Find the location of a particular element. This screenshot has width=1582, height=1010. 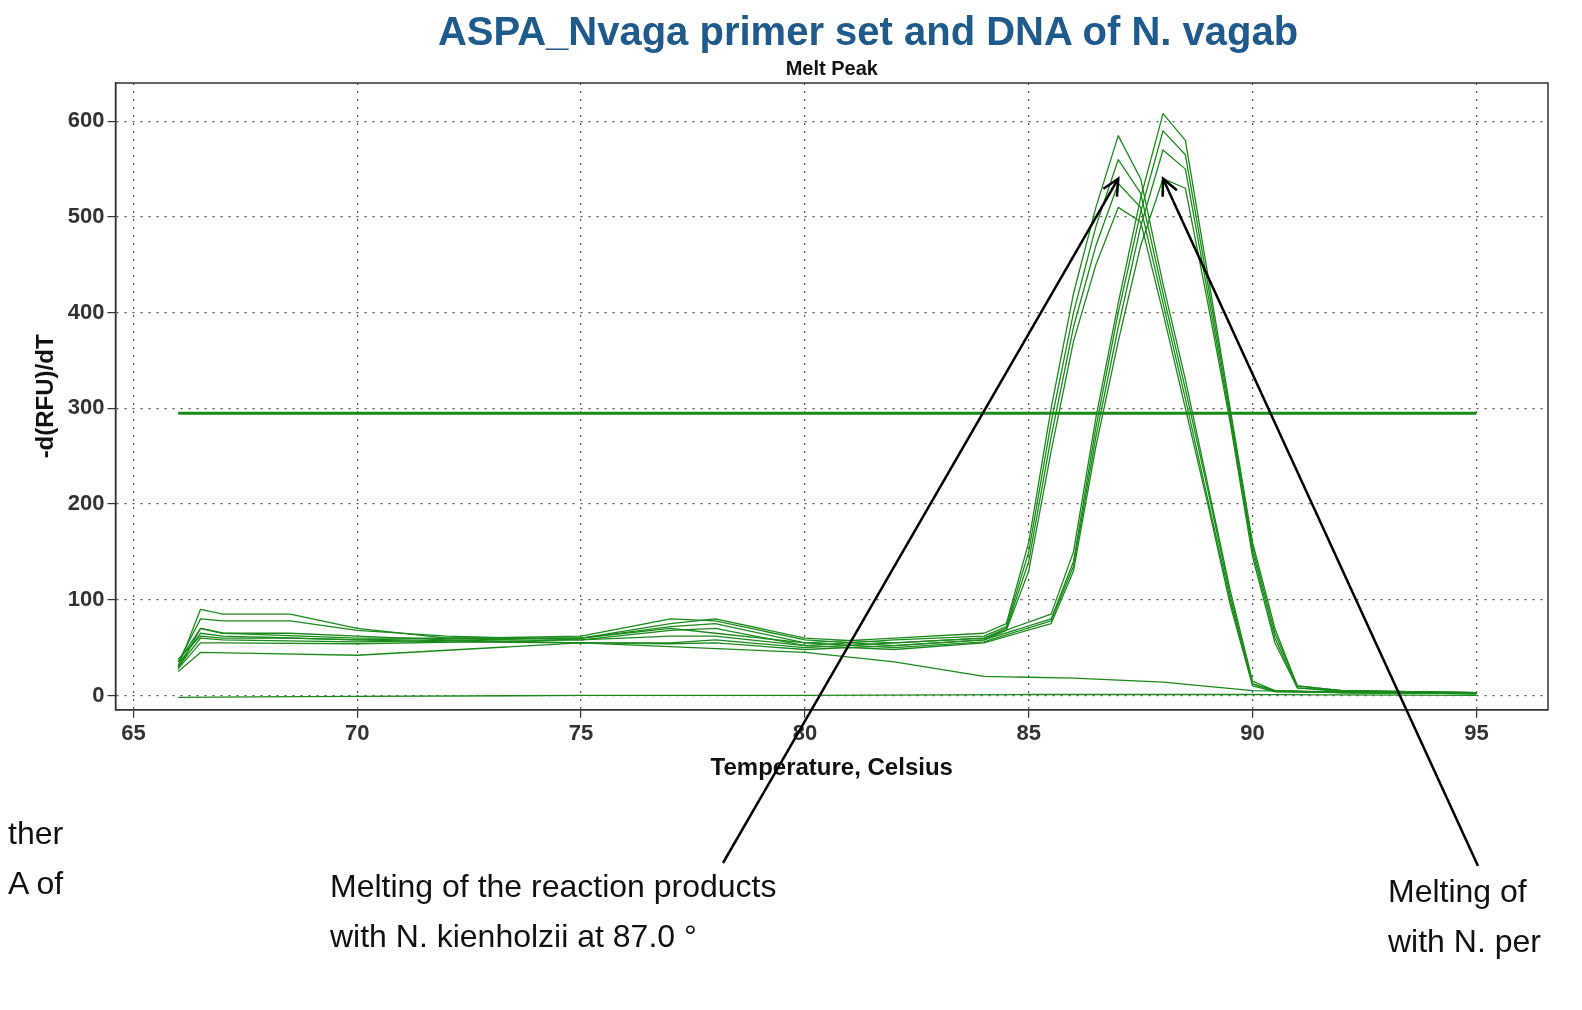

annotation: Melting of with N. per is located at coordinates (1464, 915).